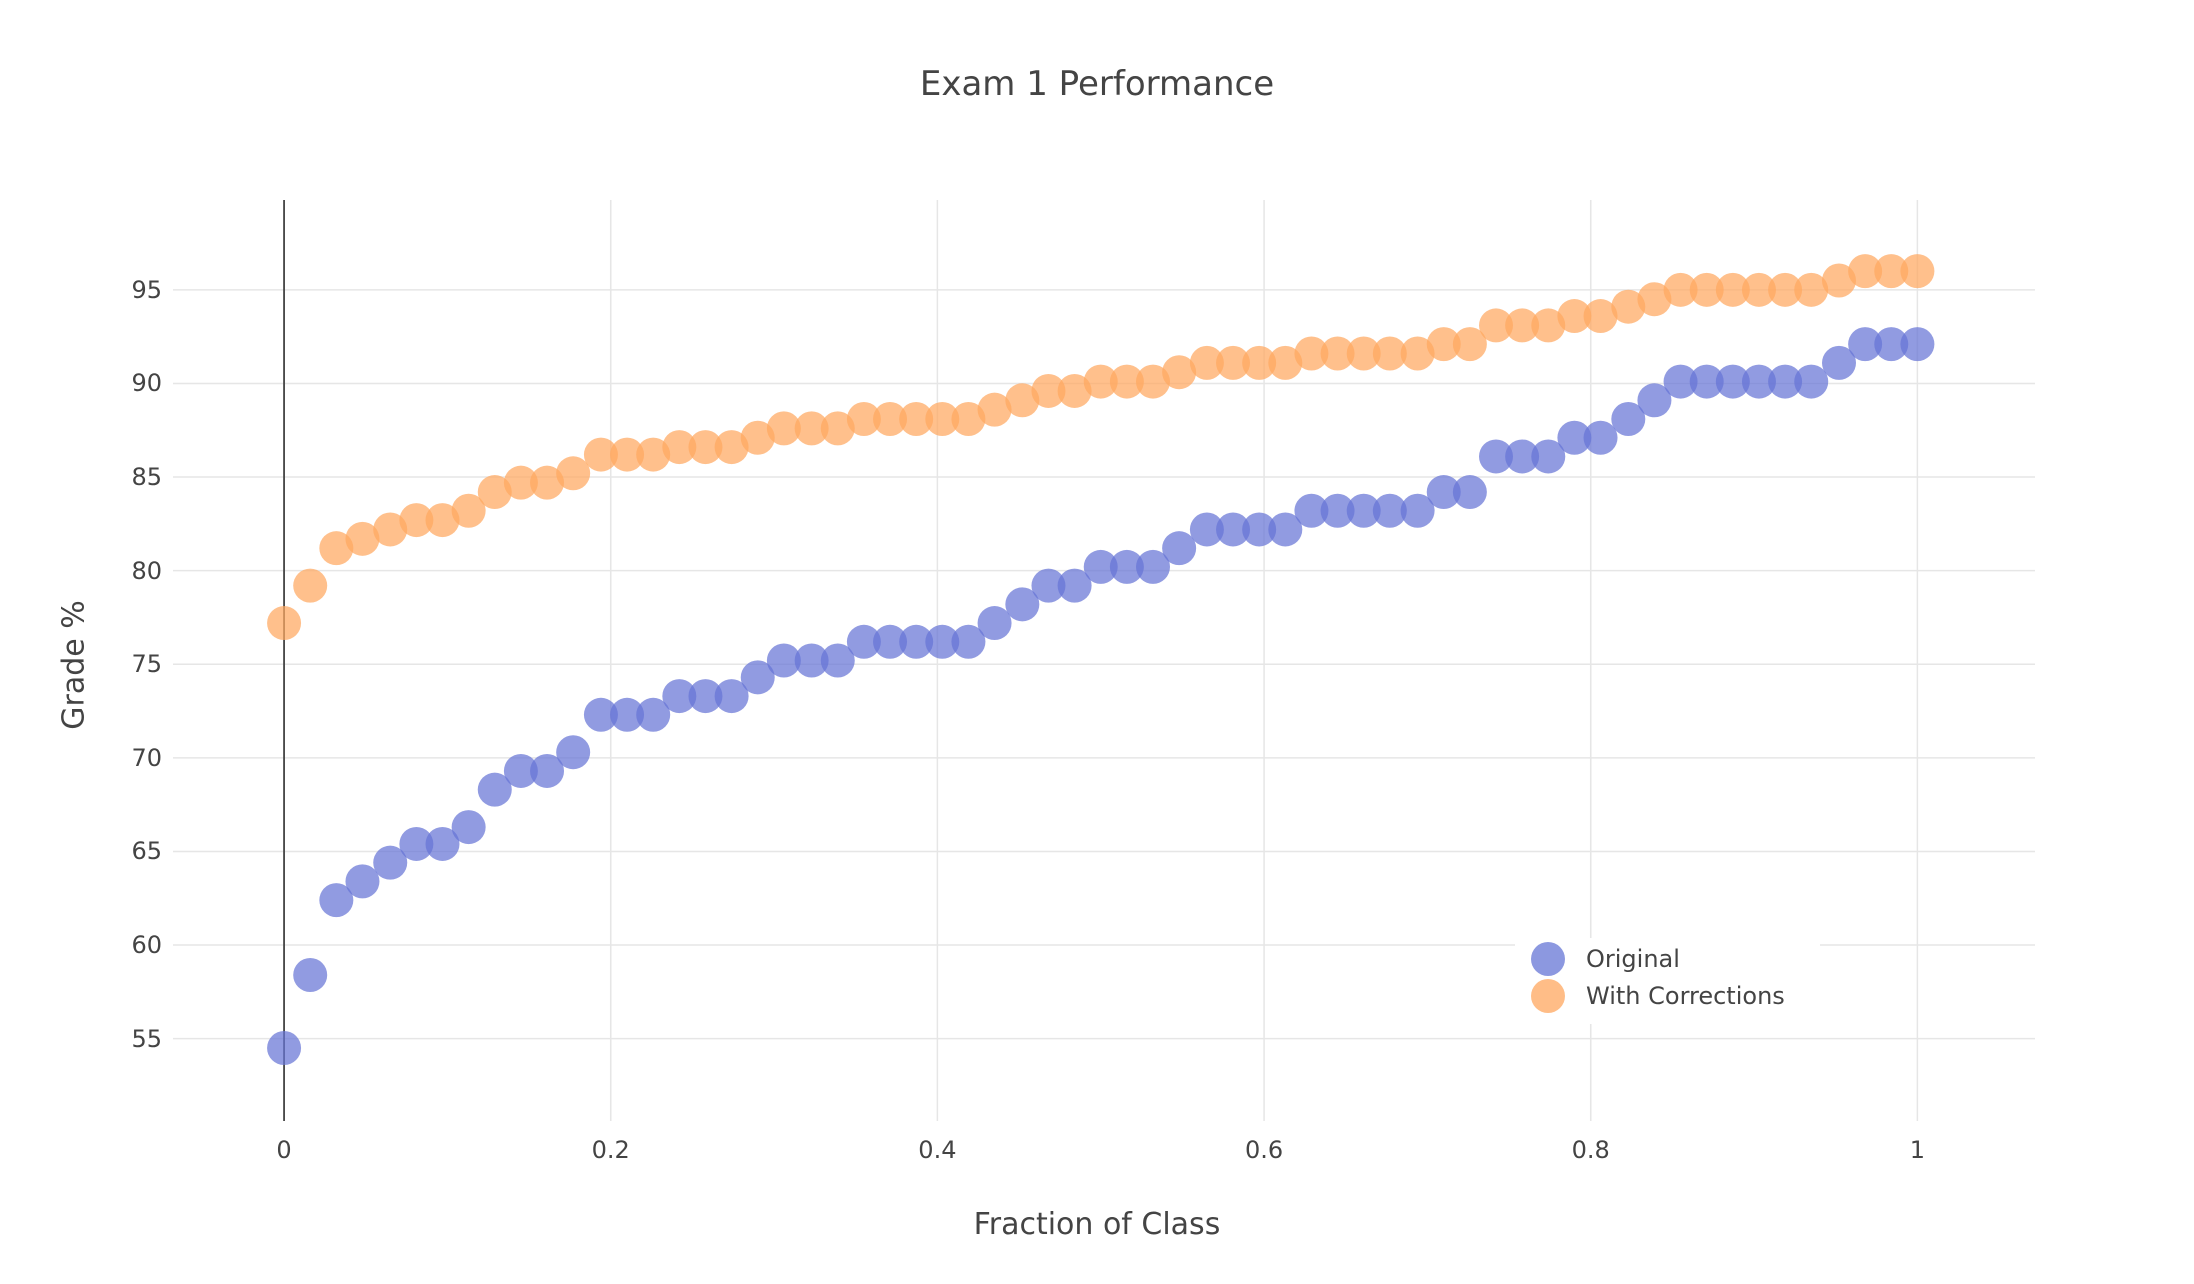  Describe the element at coordinates (1667, 959) in the screenshot. I see `legend-item-original: Original` at that location.